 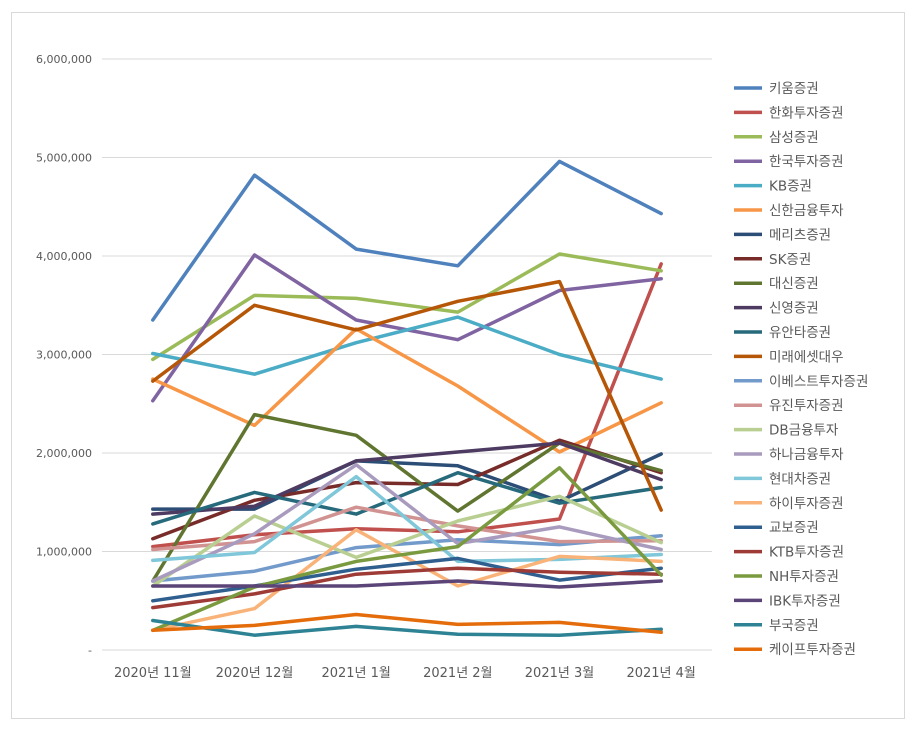 What do you see at coordinates (806, 113) in the screenshot?
I see `legend-label: 한화투자증권` at bounding box center [806, 113].